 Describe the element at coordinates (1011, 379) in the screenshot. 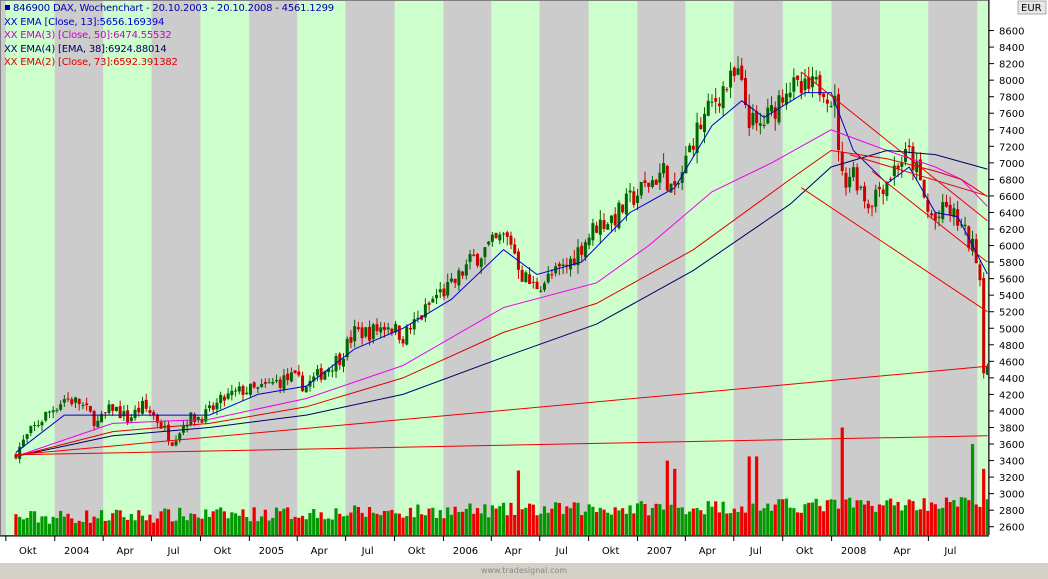

I see `y-tick-label: 4400` at that location.